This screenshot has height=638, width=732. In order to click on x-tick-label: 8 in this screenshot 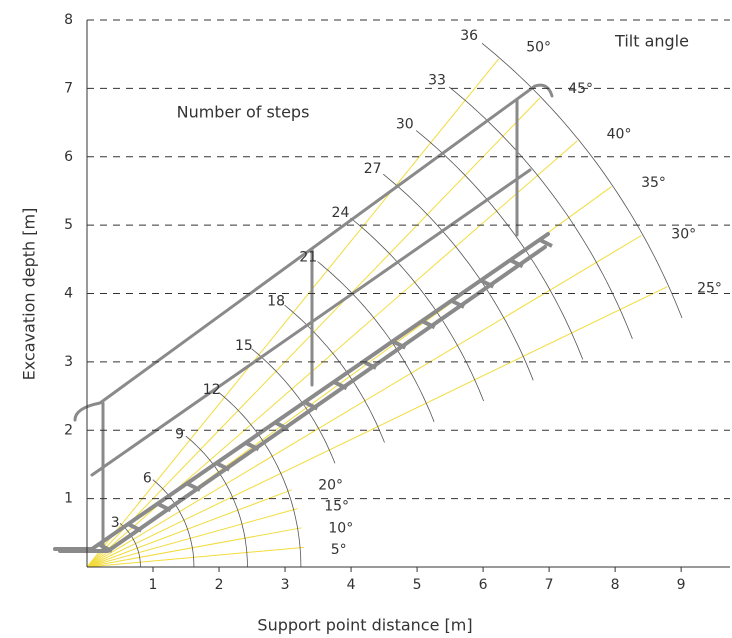, I will do `click(615, 585)`.